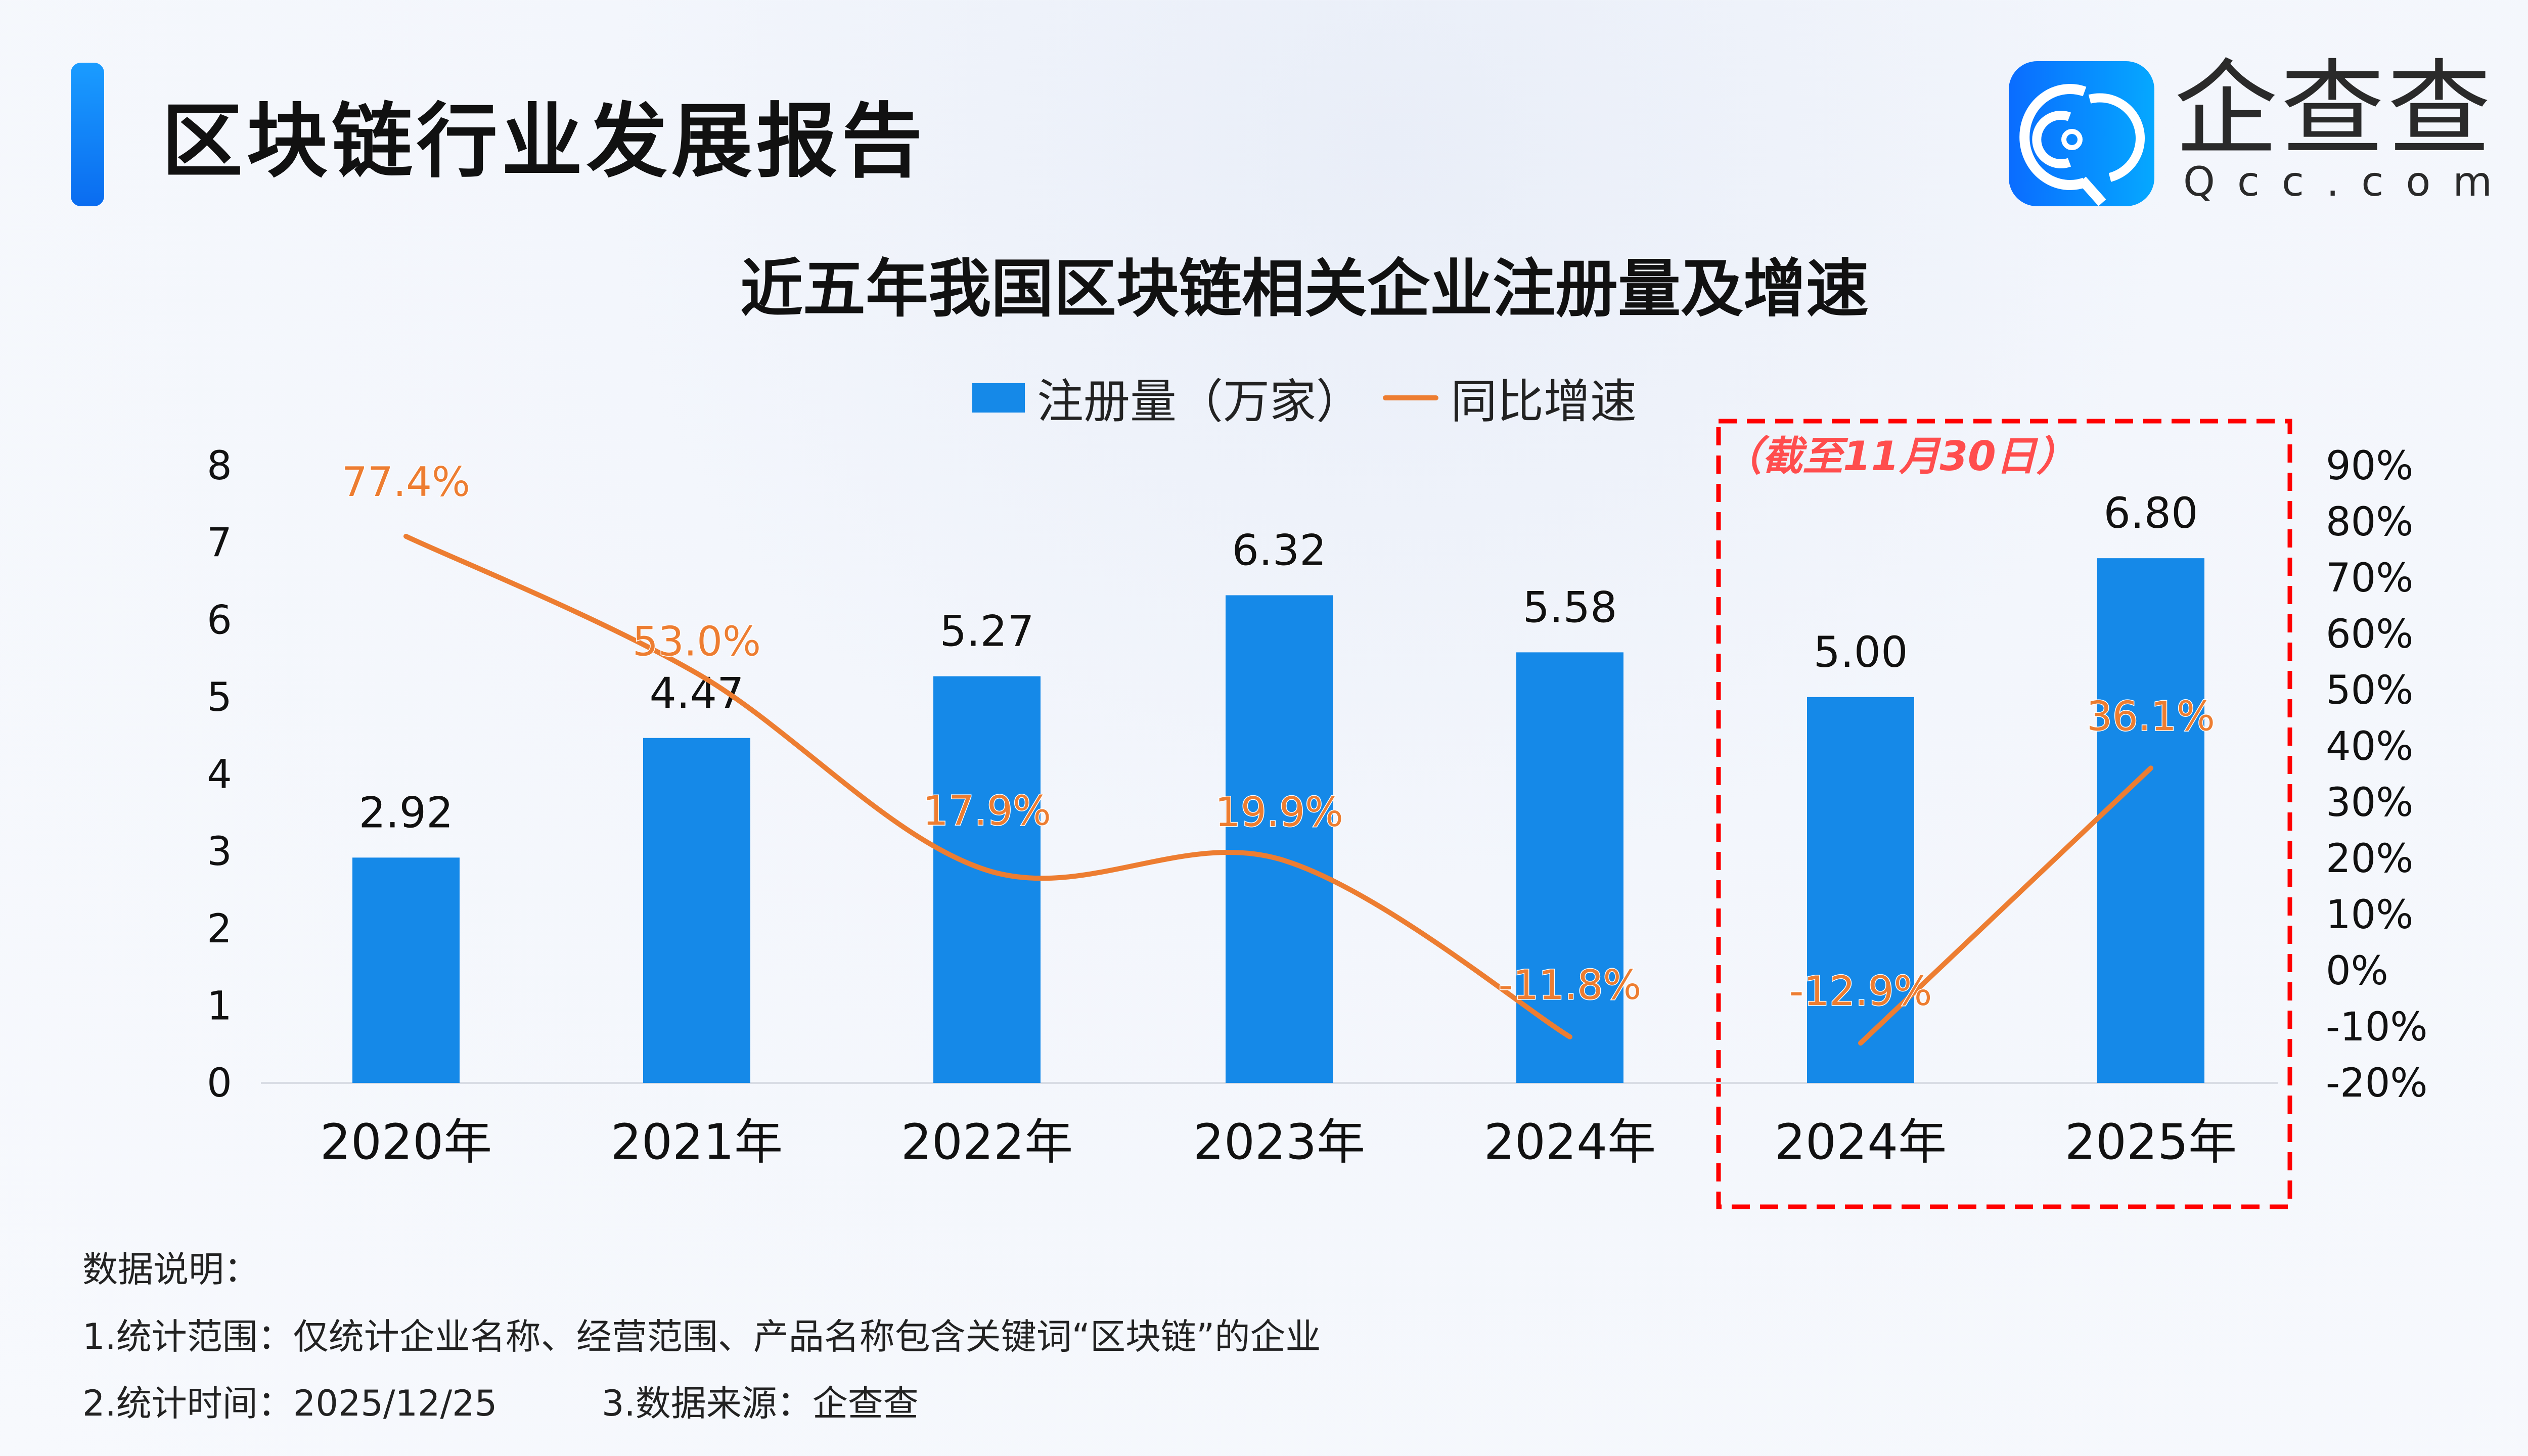  Describe the element at coordinates (2377, 1083) in the screenshot. I see `right-axis-tick: -20%` at that location.